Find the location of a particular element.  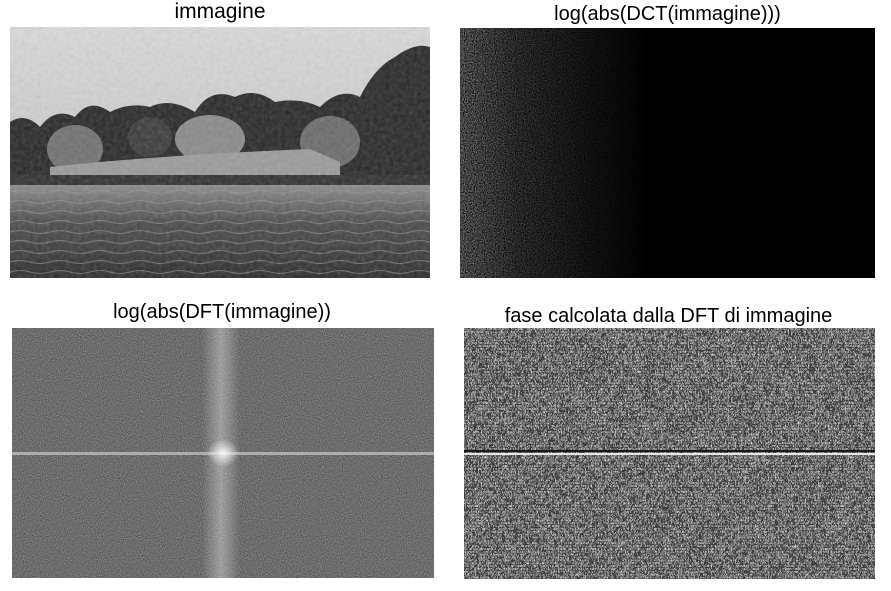

panel-title-dct: log(abs(DCT(immagine))) is located at coordinates (667, 14).